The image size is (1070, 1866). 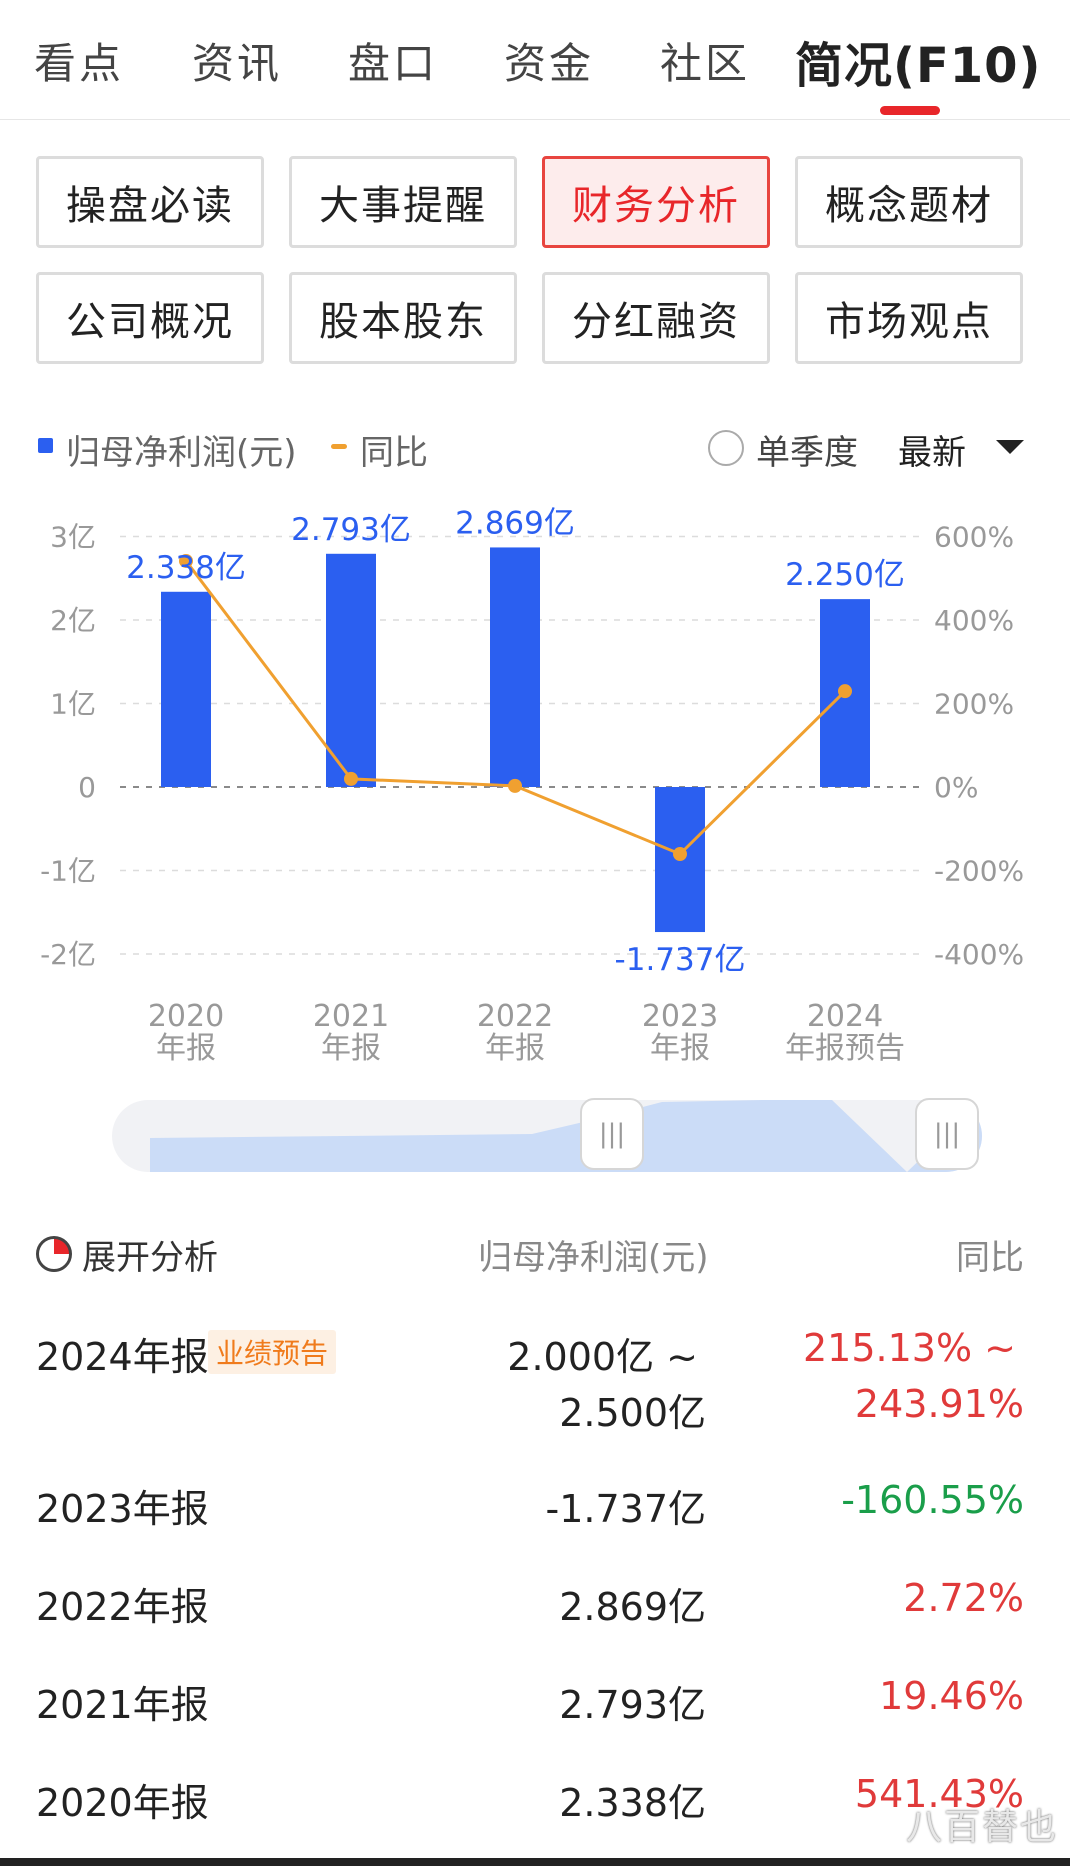 What do you see at coordinates (272, 1352) in the screenshot?
I see `forecast-badge: 业绩预告` at bounding box center [272, 1352].